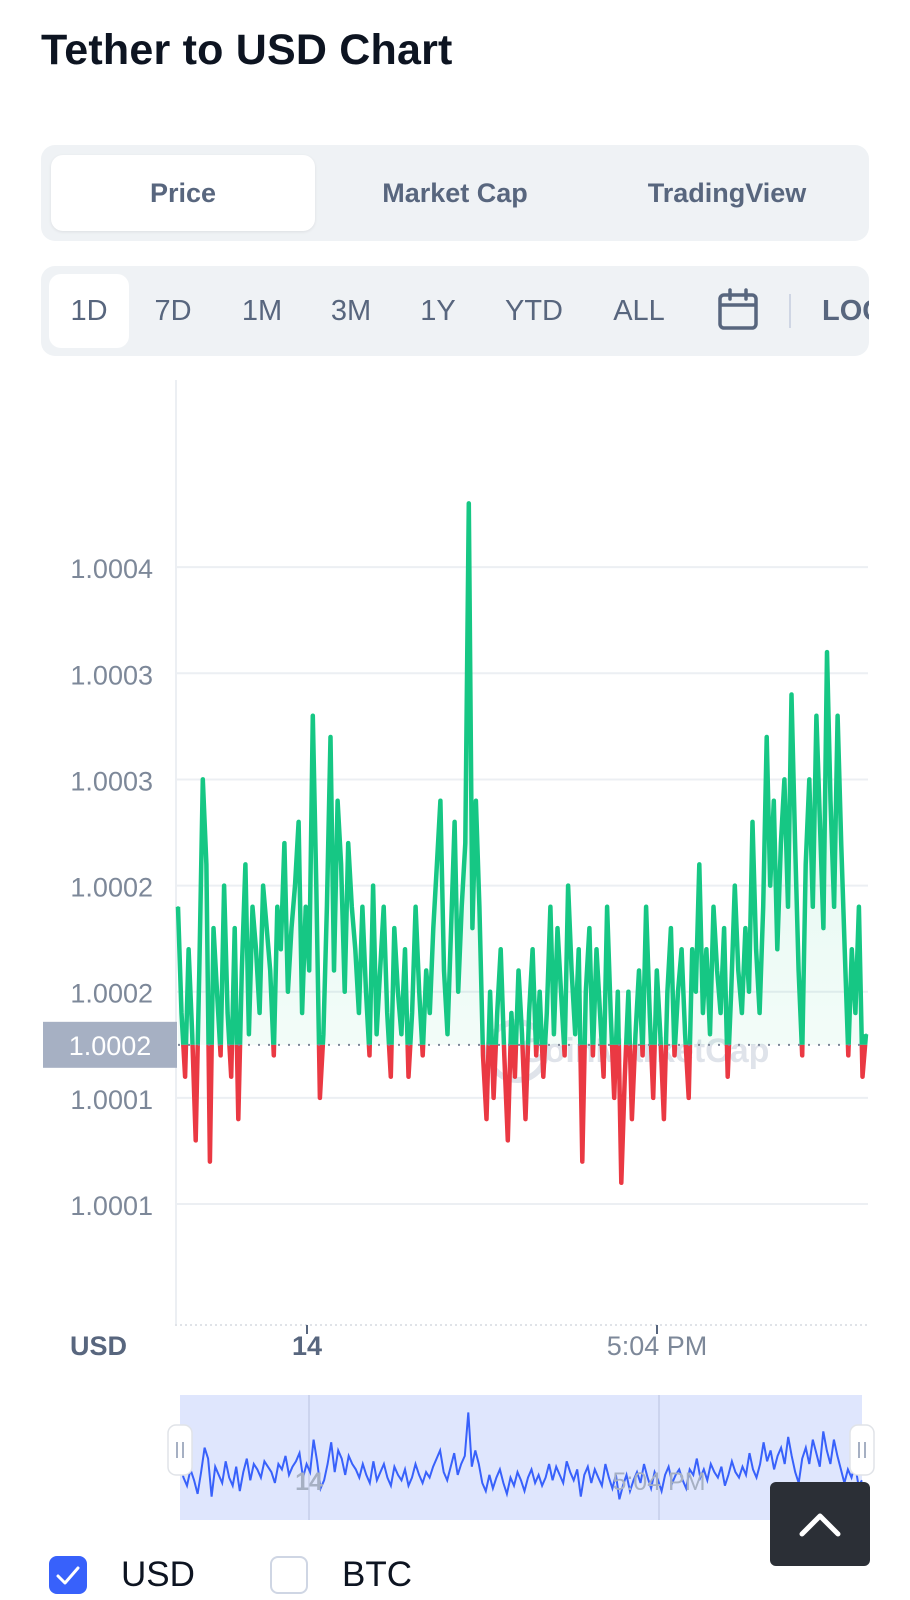  I want to click on navigator-handle-right, so click(862, 1450).